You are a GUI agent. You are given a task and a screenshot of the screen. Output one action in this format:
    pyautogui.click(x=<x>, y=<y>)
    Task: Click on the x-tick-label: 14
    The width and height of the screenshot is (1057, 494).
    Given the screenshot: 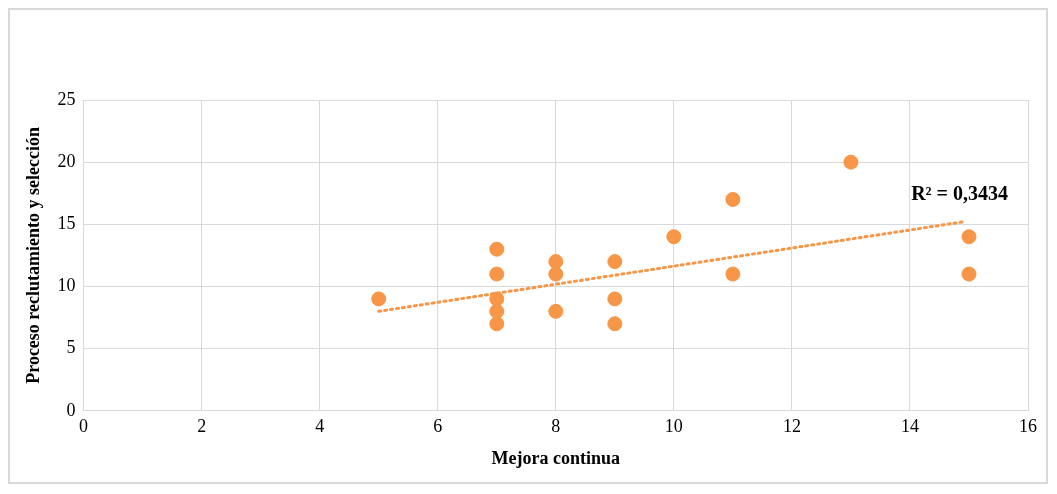 What is the action you would take?
    pyautogui.click(x=909, y=426)
    